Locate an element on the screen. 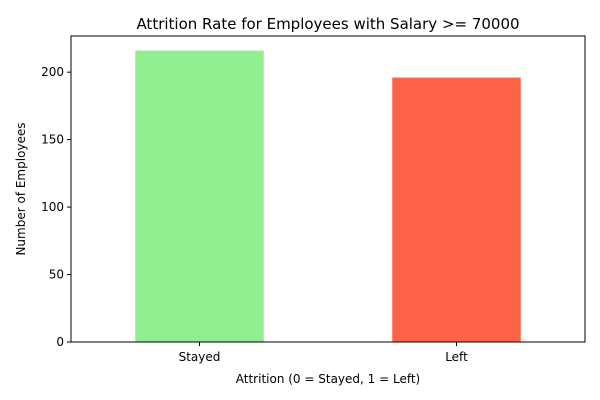 The height and width of the screenshot is (400, 600). y-tick-label: 50 is located at coordinates (56, 275).